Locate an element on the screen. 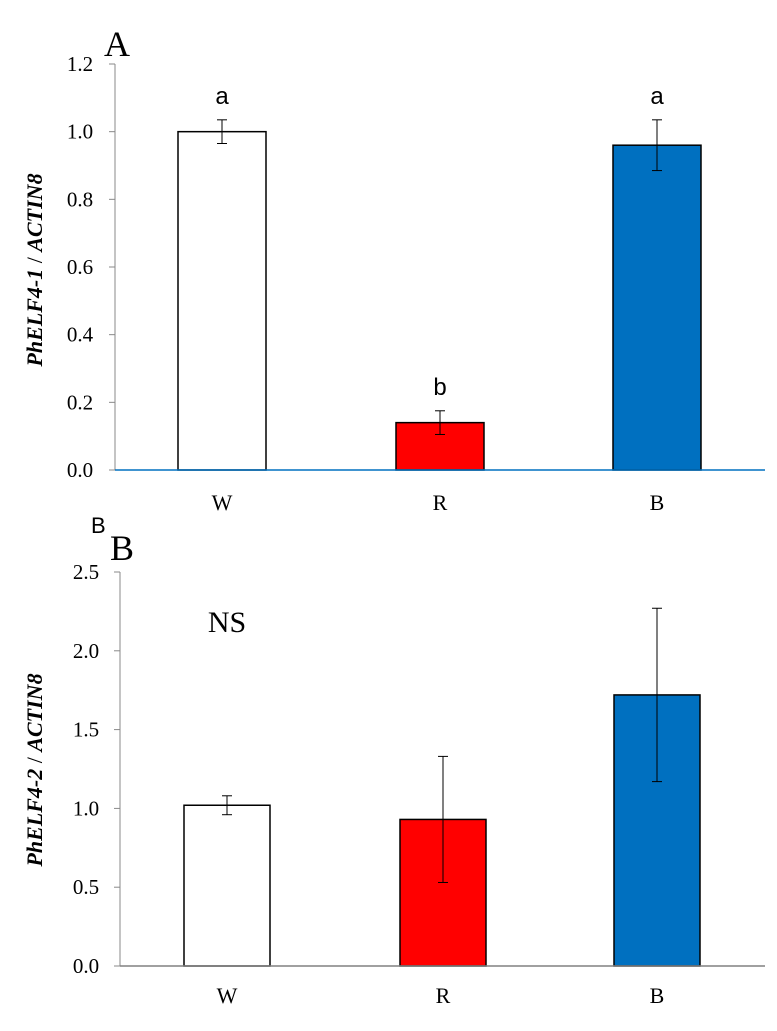  y-tick-label: 1.2 is located at coordinates (80, 64).